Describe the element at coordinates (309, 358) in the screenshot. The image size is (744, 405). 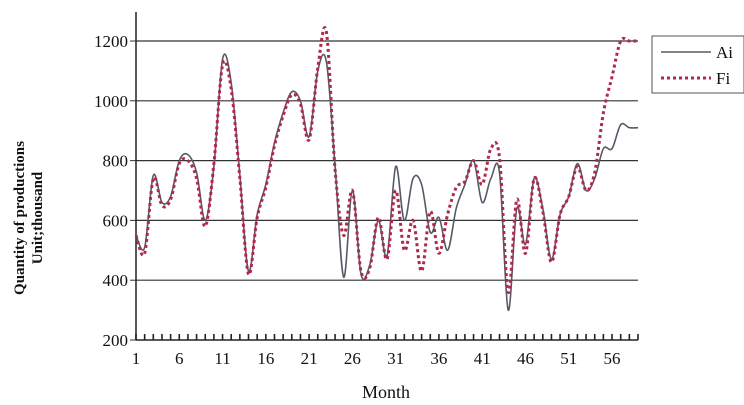
I see `x-tick-label-21: 21` at that location.